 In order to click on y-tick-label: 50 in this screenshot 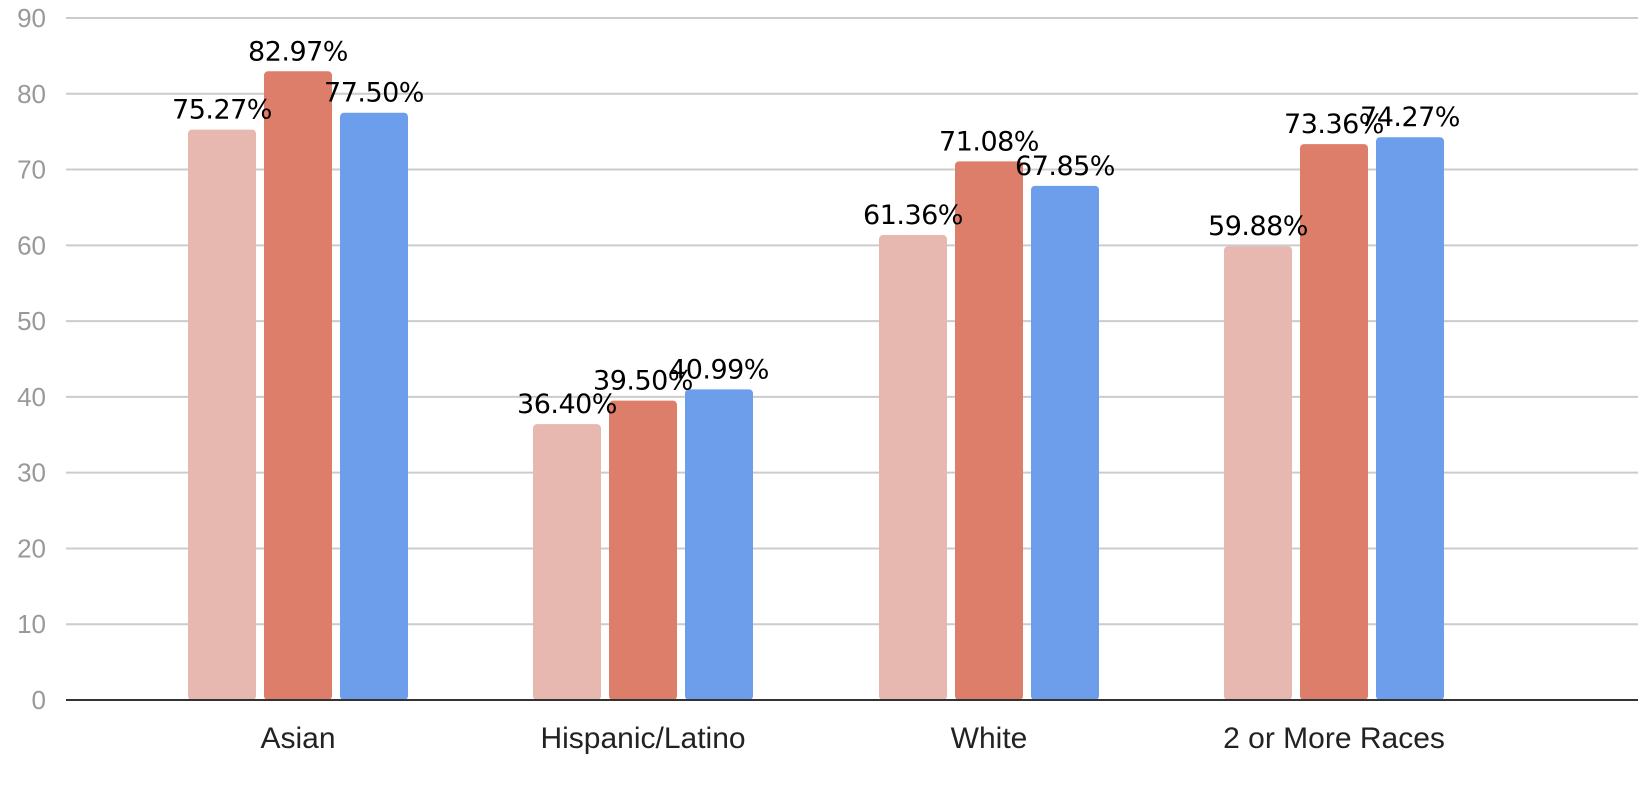, I will do `click(31, 321)`.